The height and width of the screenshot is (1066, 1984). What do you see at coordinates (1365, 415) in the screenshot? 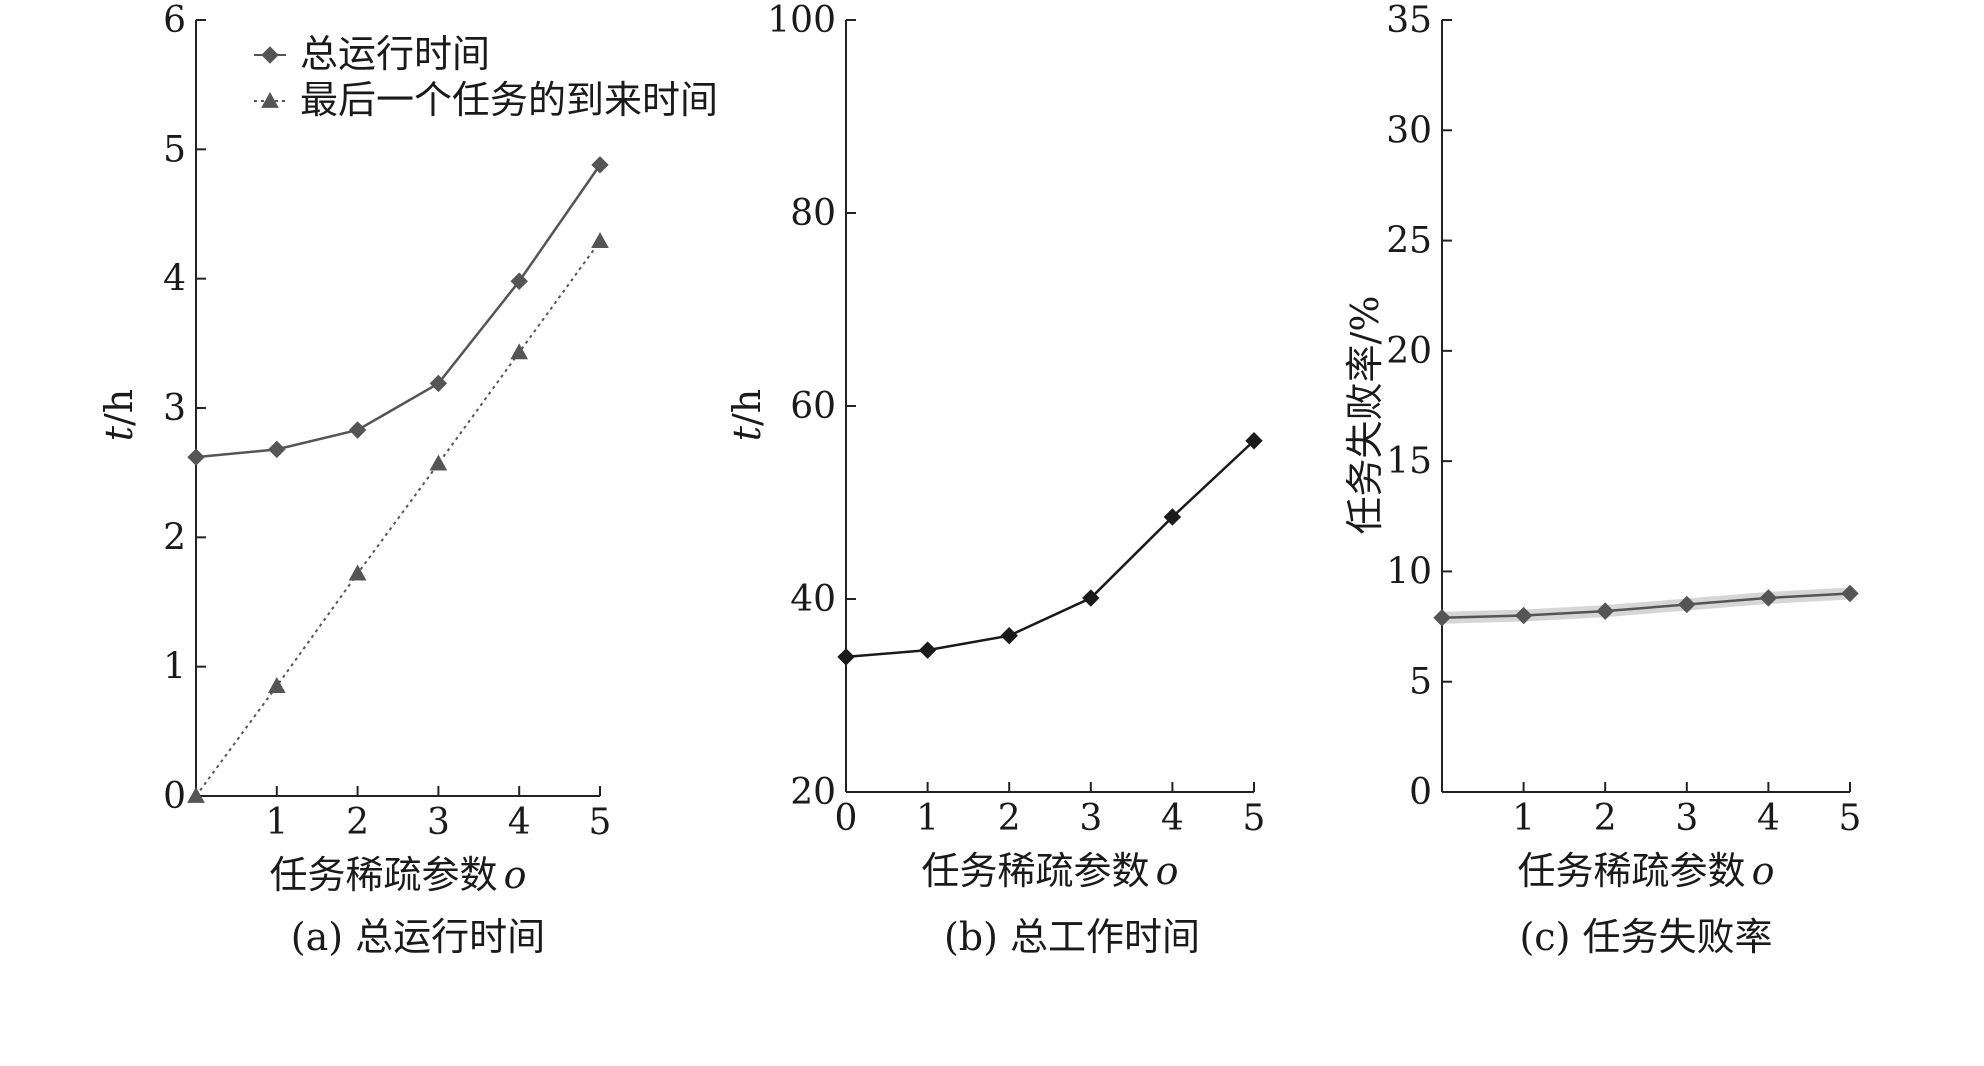
I see `y-axis-title: 任务失败率/%` at bounding box center [1365, 415].